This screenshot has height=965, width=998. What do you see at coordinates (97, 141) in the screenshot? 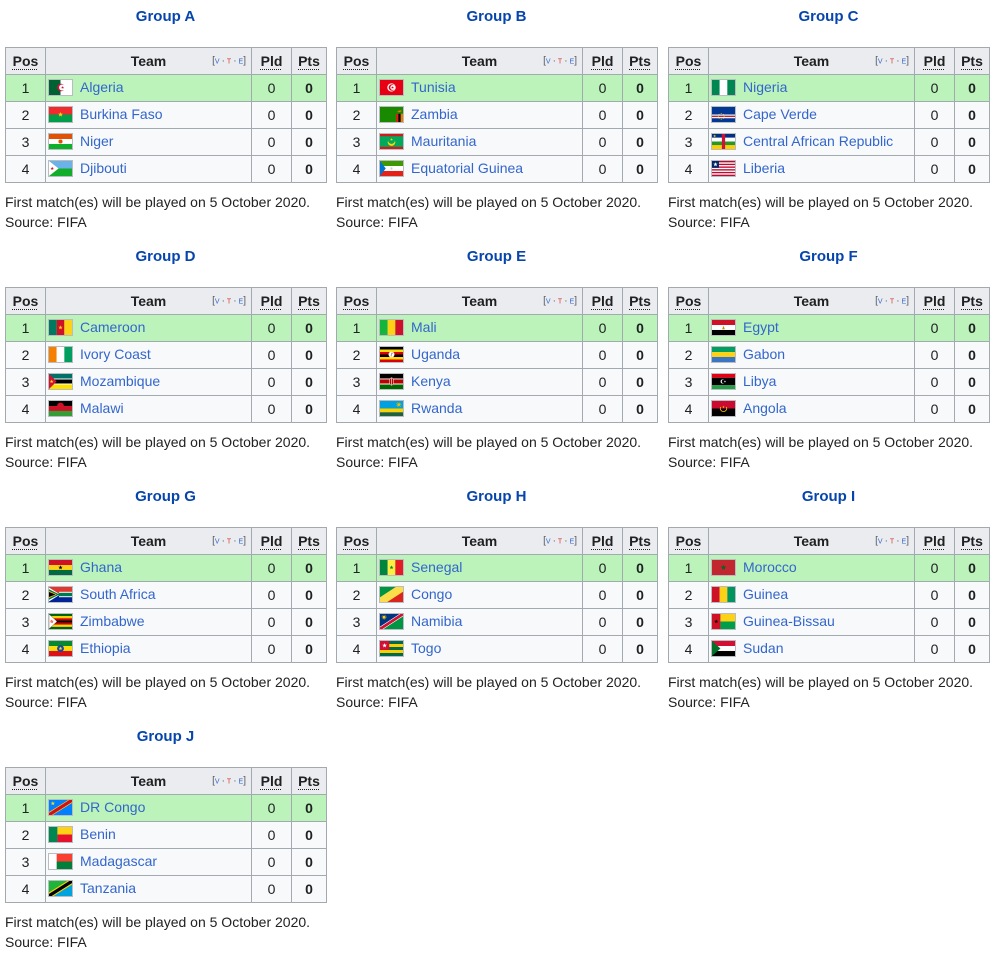
I see `team-link: Niger` at bounding box center [97, 141].